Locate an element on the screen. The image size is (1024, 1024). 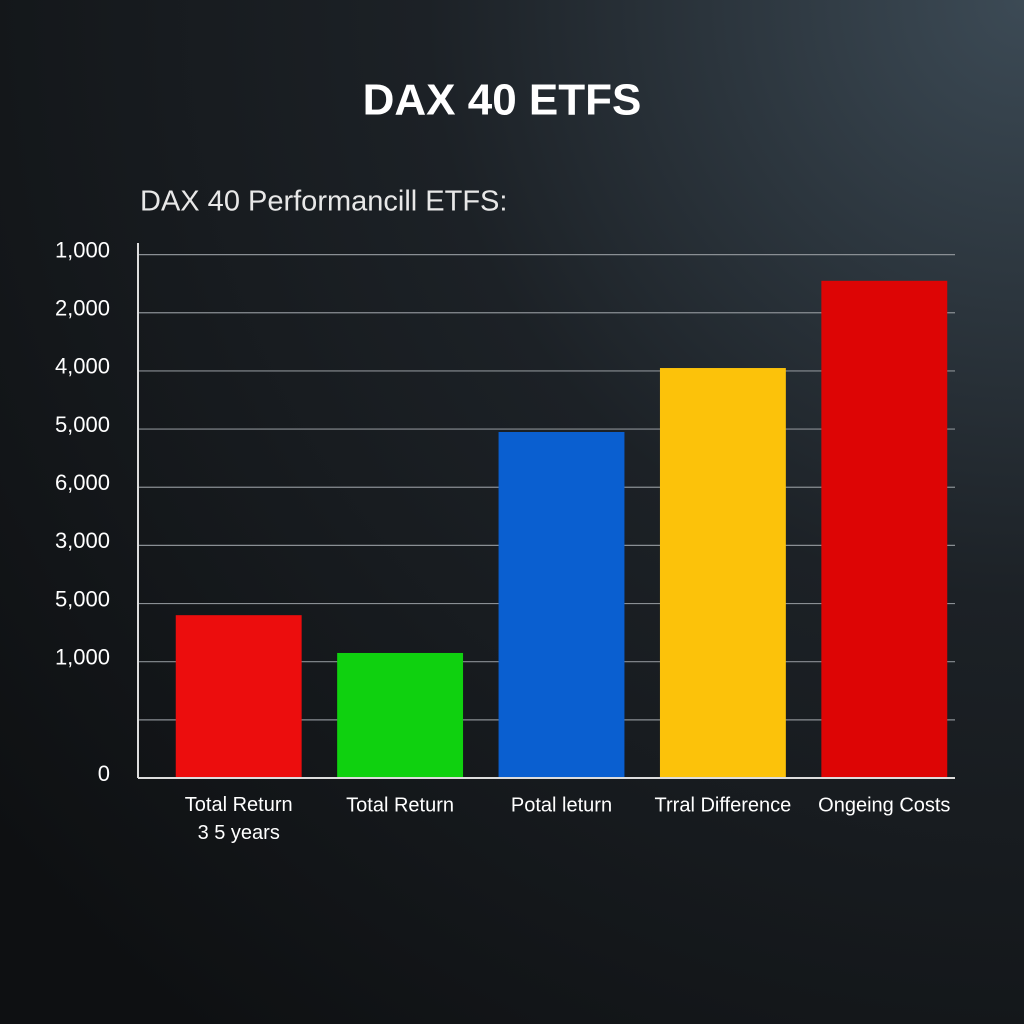
x-tick-label: Total Return 3 5 years is located at coordinates (239, 819).